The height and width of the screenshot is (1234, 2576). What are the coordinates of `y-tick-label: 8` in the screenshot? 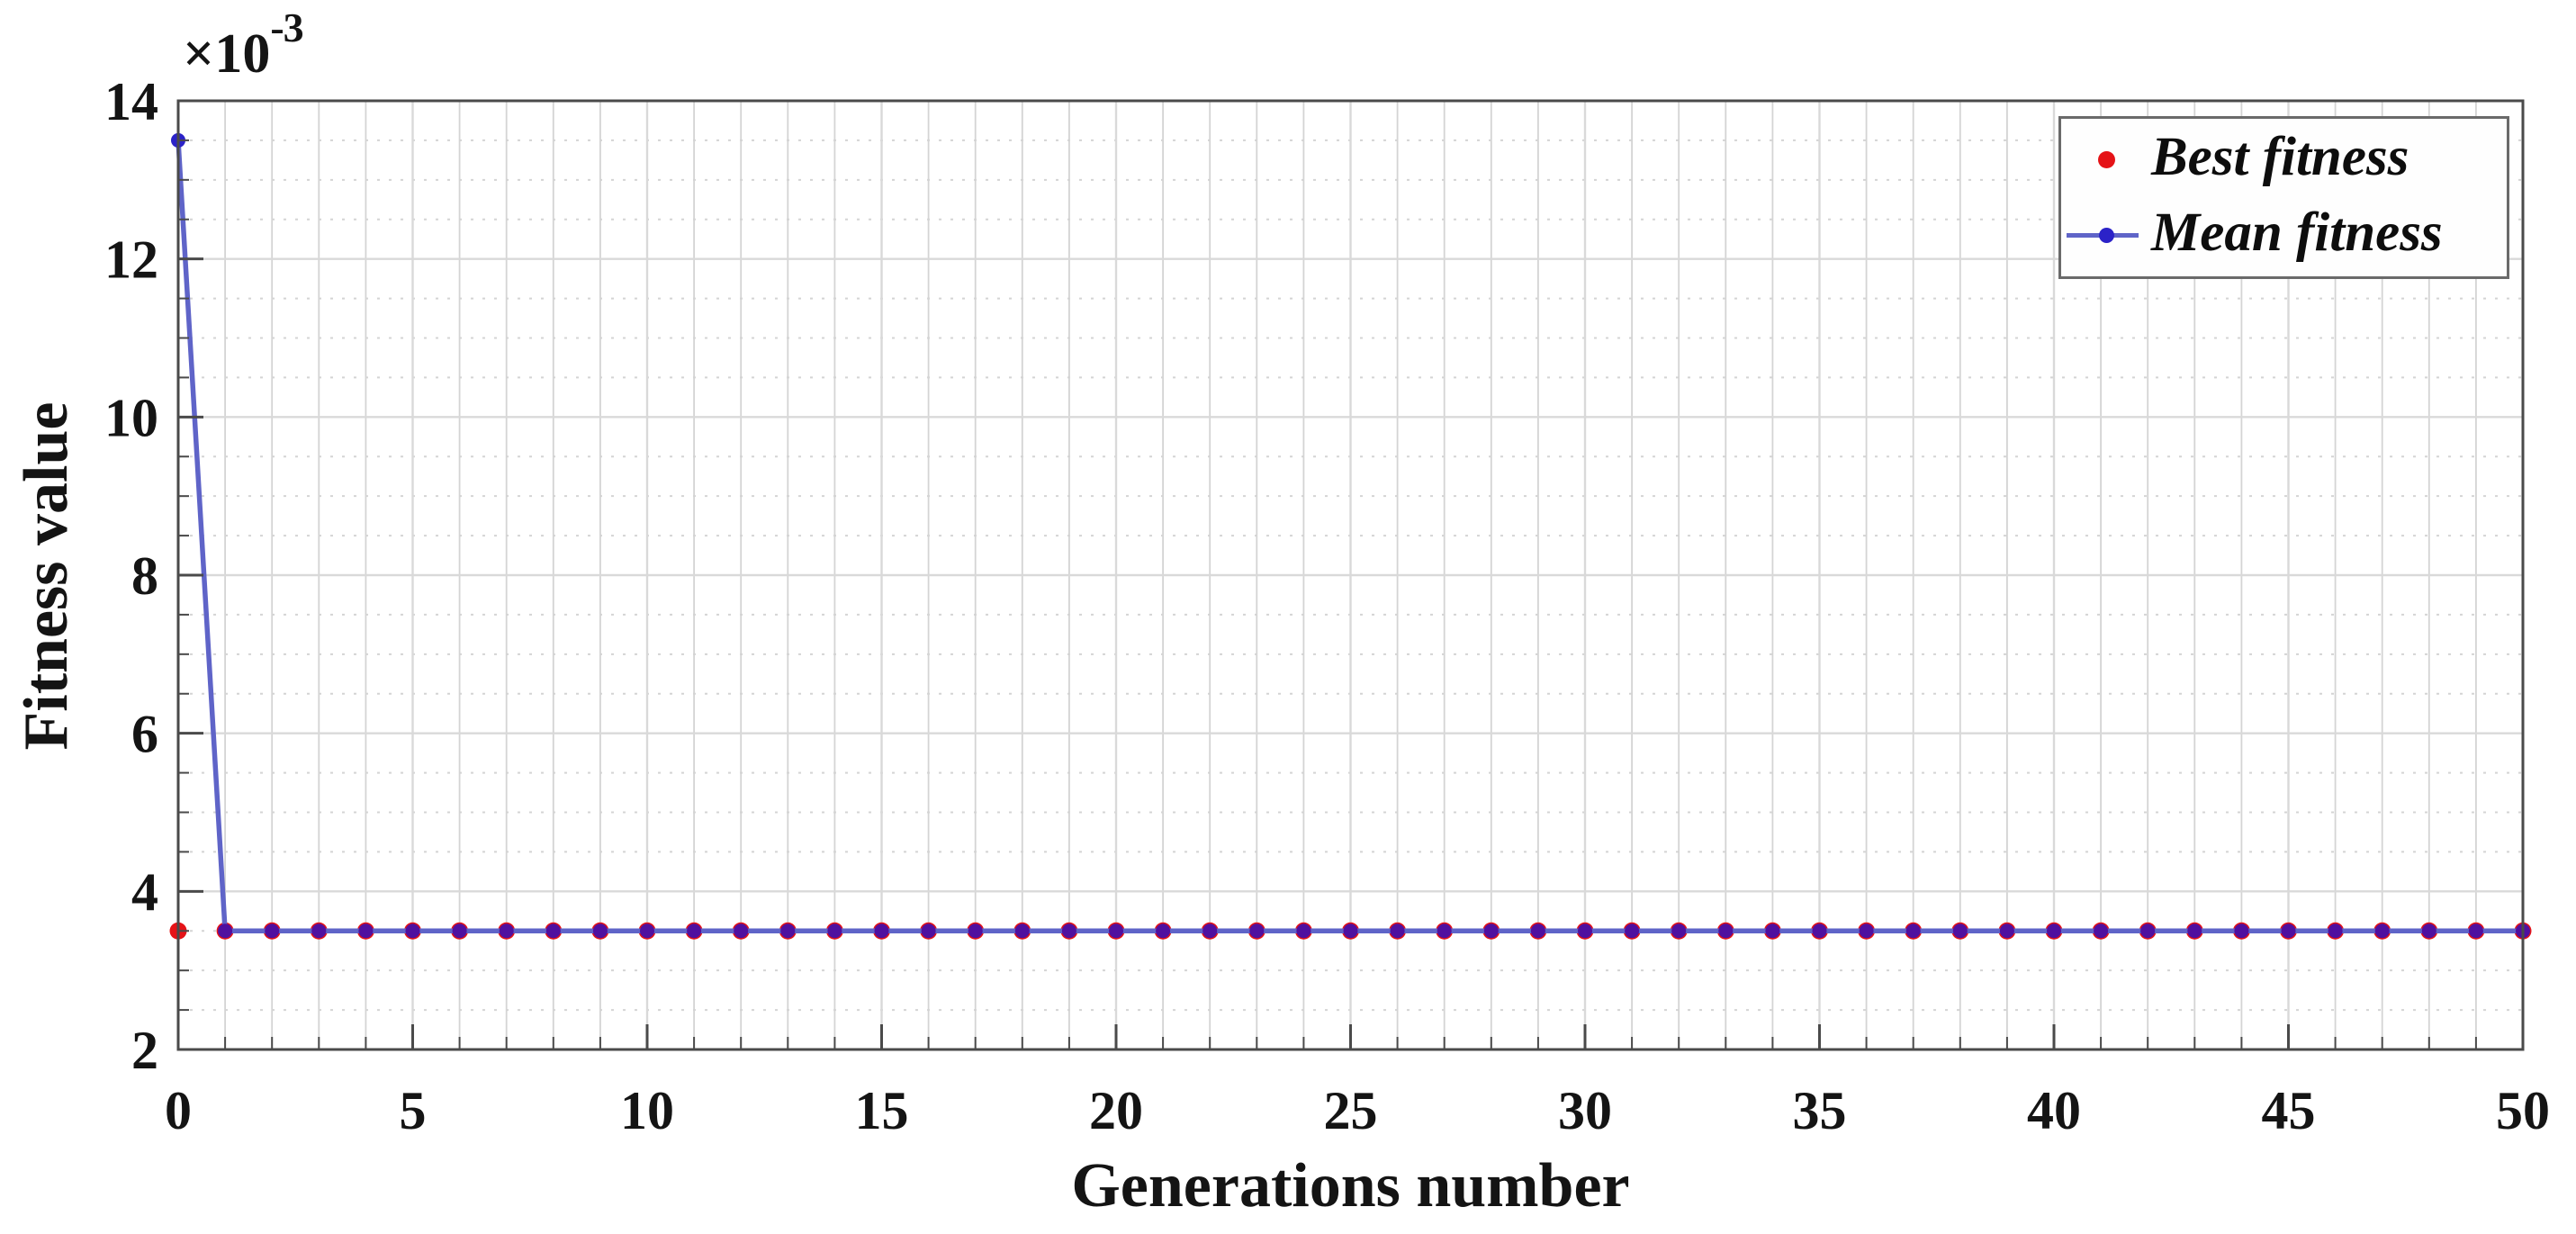 It's located at (144, 576).